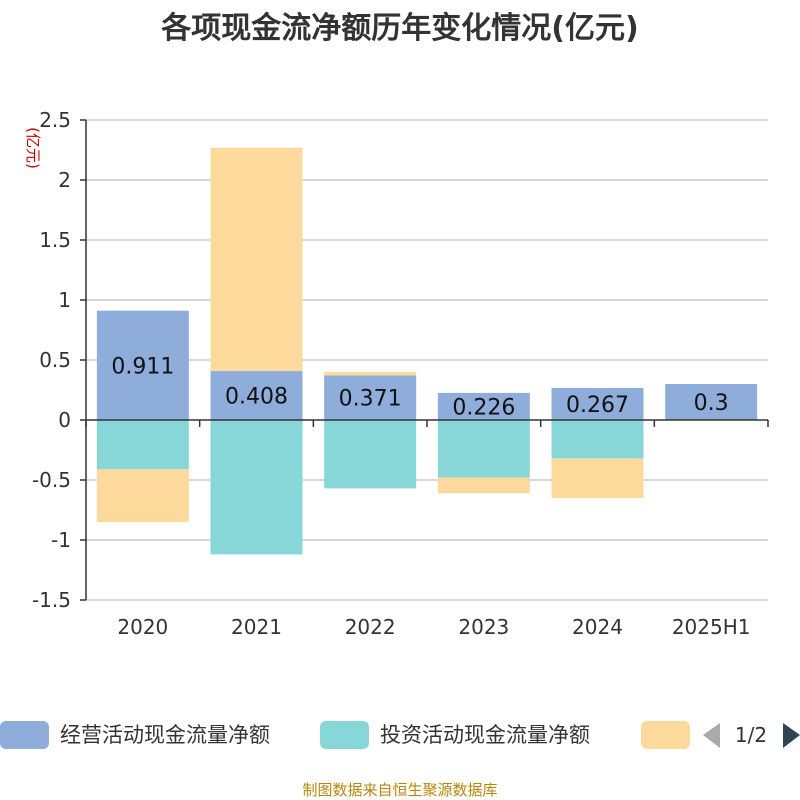  What do you see at coordinates (399, 28) in the screenshot?
I see `chart-title: 各项现金流净额历年变化情况(亿元)` at bounding box center [399, 28].